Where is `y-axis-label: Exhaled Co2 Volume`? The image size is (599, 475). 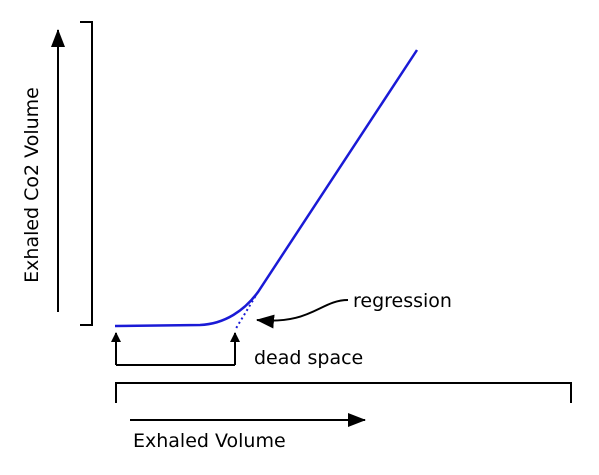 y-axis-label: Exhaled Co2 Volume is located at coordinates (32, 185).